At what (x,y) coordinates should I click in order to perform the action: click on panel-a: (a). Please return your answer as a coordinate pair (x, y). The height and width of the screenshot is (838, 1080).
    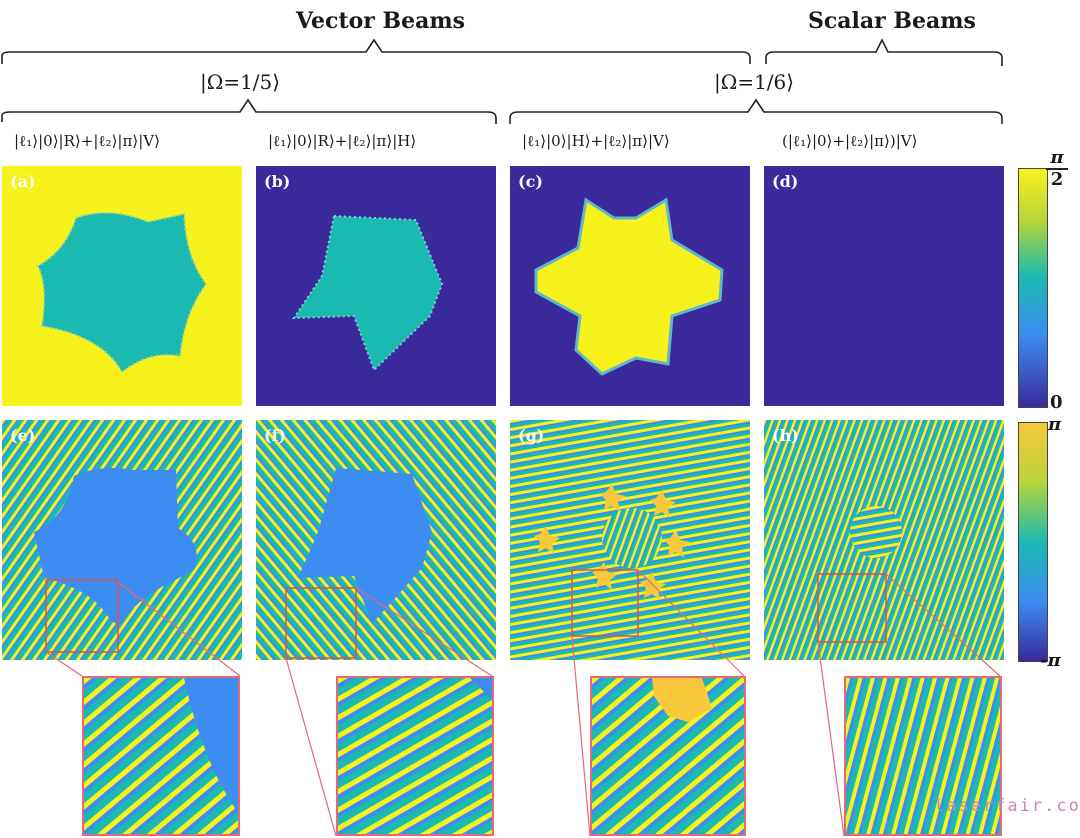
    Looking at the image, I should click on (122, 286).